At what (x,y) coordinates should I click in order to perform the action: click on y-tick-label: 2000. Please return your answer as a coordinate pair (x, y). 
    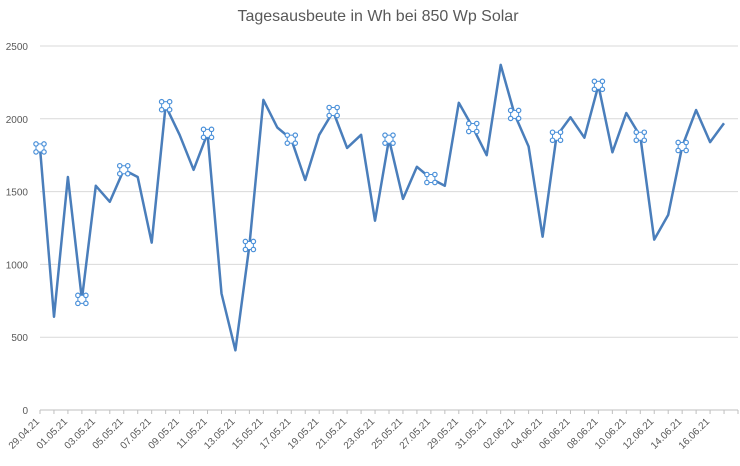
    Looking at the image, I should click on (17, 120).